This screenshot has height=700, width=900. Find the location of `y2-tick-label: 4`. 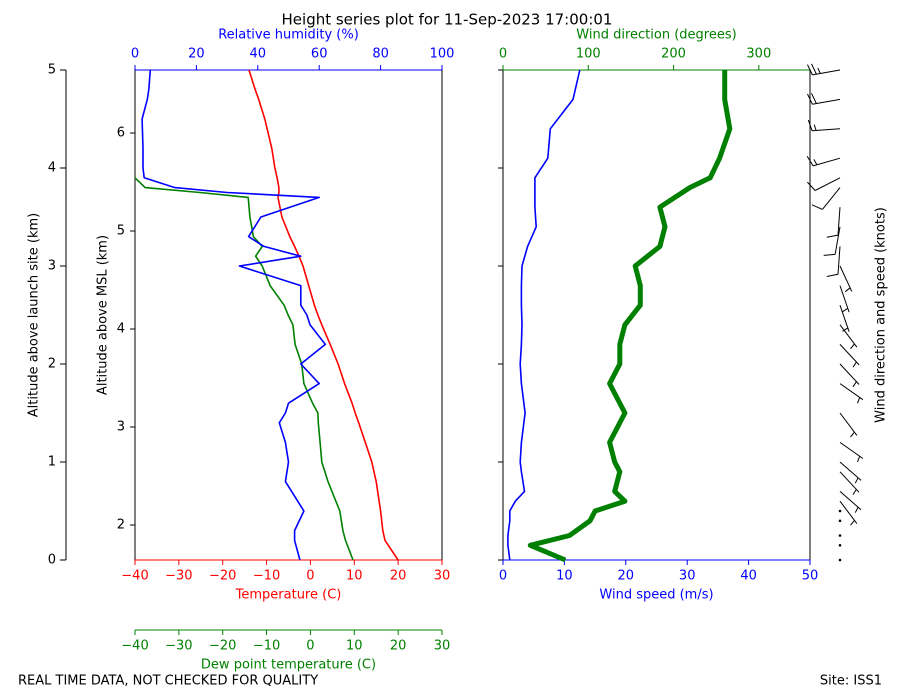

y2-tick-label: 4 is located at coordinates (121, 329).